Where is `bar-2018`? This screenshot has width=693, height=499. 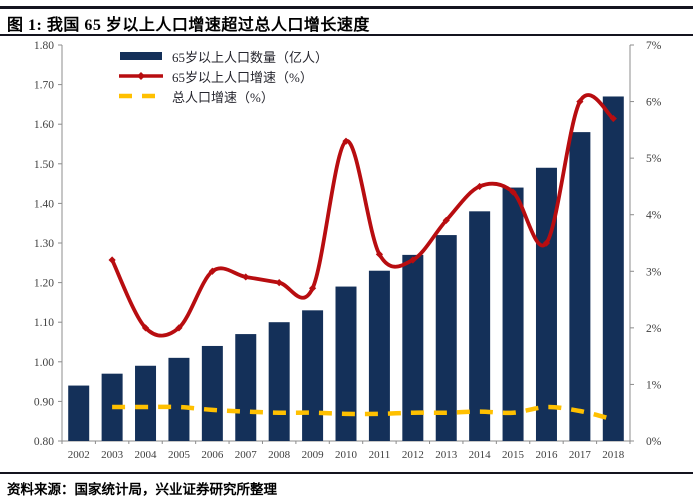 bar-2018 is located at coordinates (613, 269).